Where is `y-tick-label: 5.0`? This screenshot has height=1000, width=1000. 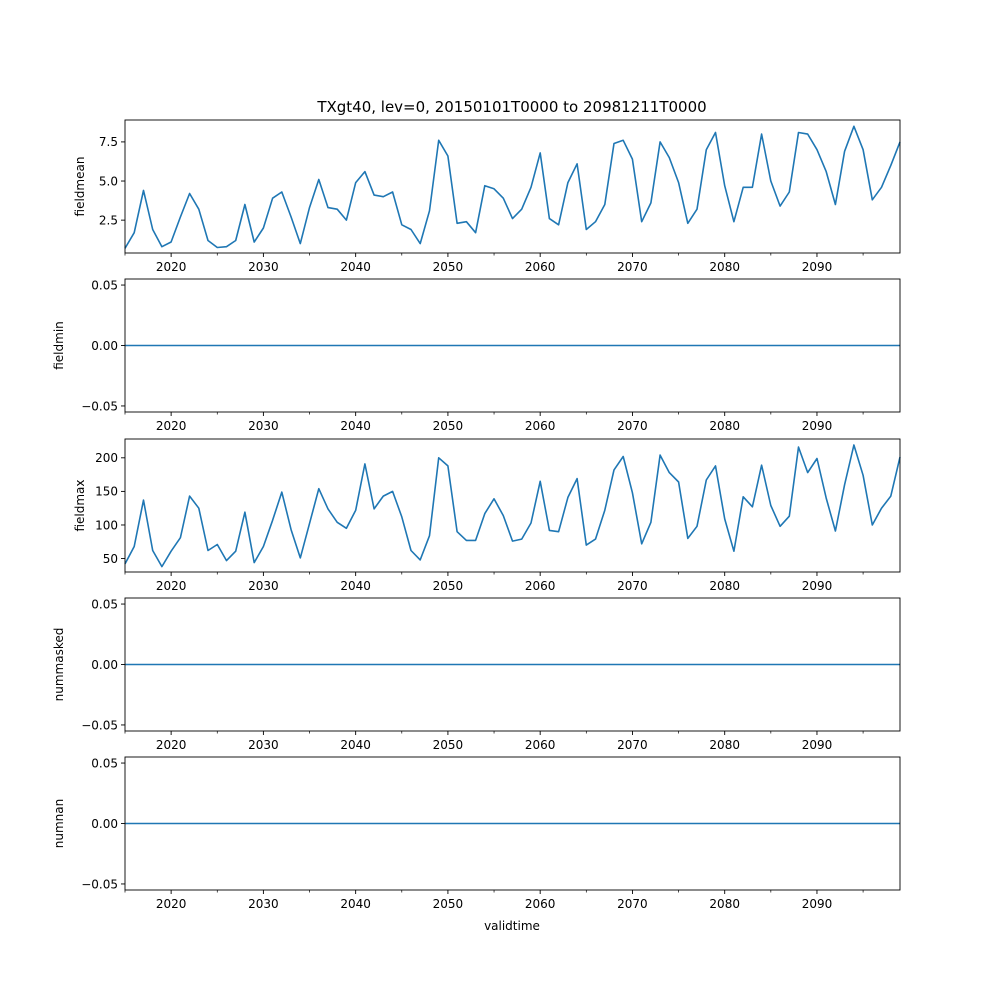 y-tick-label: 5.0 is located at coordinates (108, 181).